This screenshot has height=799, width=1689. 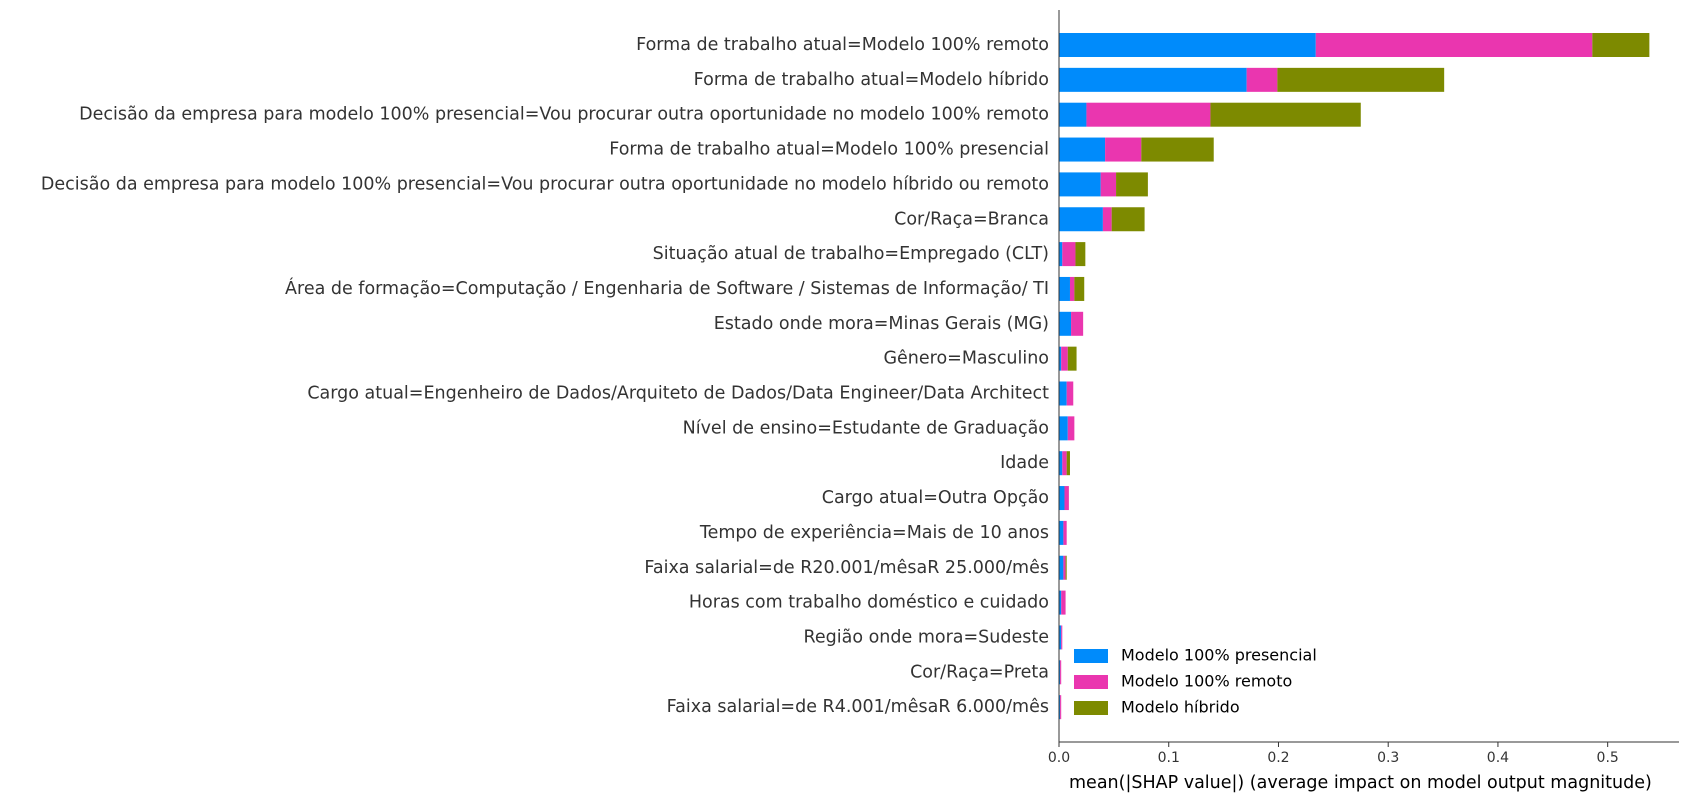 I want to click on category-label-2: Forma de trabalho atual=Modelo híbrido, so click(x=871, y=80).